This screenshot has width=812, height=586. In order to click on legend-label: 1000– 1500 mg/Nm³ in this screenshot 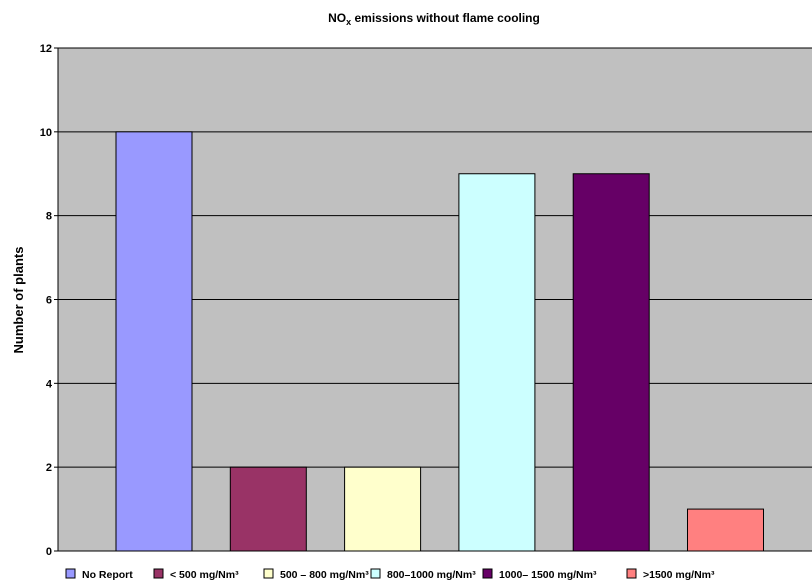, I will do `click(548, 575)`.